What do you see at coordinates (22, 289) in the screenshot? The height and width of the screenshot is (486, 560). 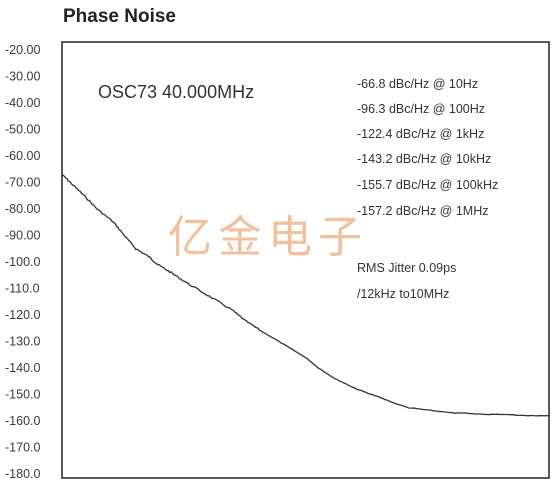 I see `y-tick-label: -110.0` at bounding box center [22, 289].